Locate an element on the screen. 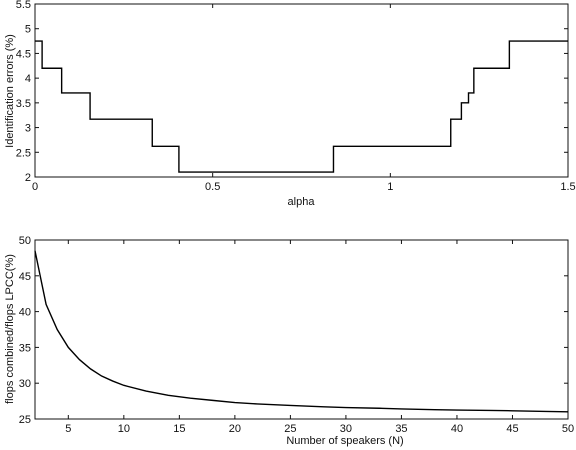 This screenshot has width=576, height=450. bottom-x-axis-label: Number of speakers (N) is located at coordinates (344, 441).